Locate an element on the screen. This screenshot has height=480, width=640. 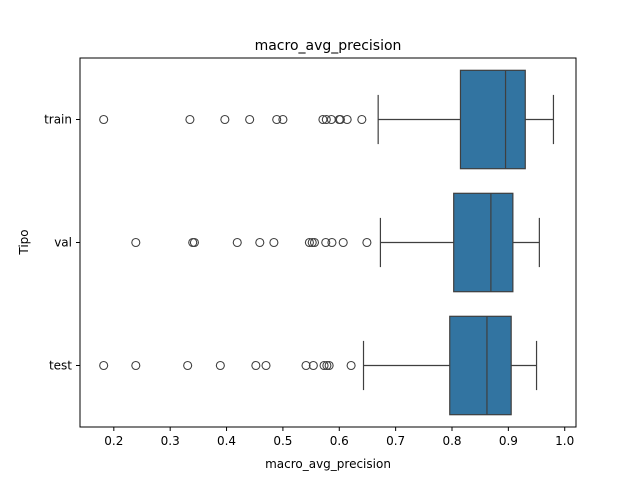
x-tick-label: 0.7 is located at coordinates (395, 441).